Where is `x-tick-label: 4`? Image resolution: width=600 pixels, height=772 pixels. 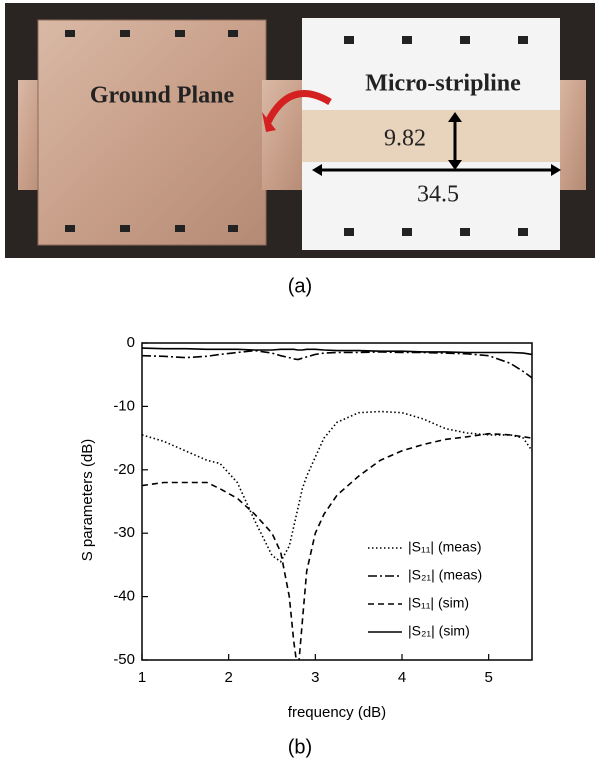 x-tick-label: 4 is located at coordinates (402, 677).